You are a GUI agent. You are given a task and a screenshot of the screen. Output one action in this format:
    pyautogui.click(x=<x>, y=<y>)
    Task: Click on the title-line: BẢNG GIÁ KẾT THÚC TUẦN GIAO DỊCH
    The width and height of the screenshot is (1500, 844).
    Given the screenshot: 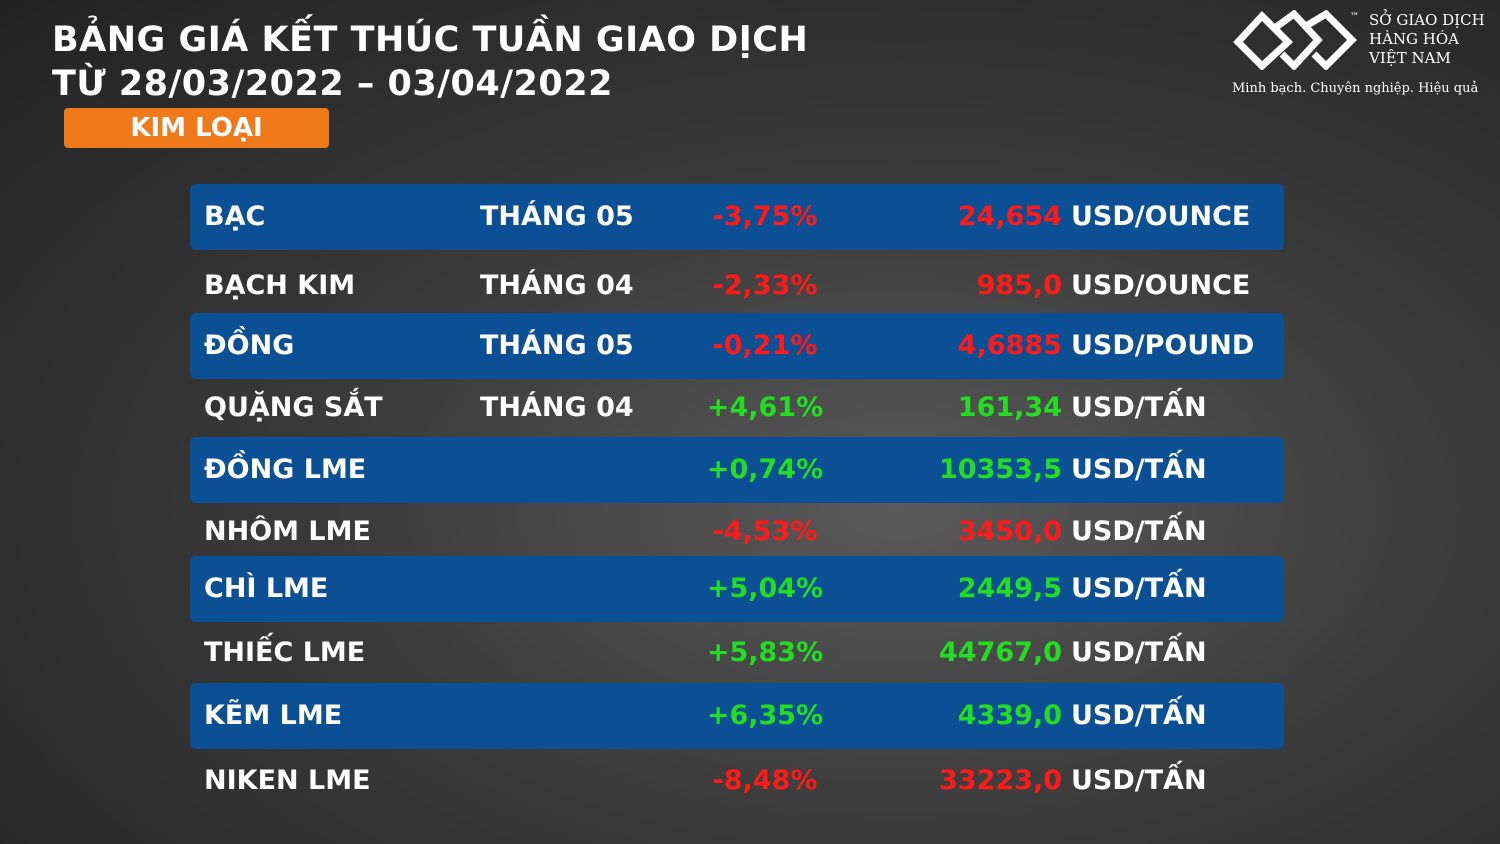 What is the action you would take?
    pyautogui.click(x=430, y=40)
    